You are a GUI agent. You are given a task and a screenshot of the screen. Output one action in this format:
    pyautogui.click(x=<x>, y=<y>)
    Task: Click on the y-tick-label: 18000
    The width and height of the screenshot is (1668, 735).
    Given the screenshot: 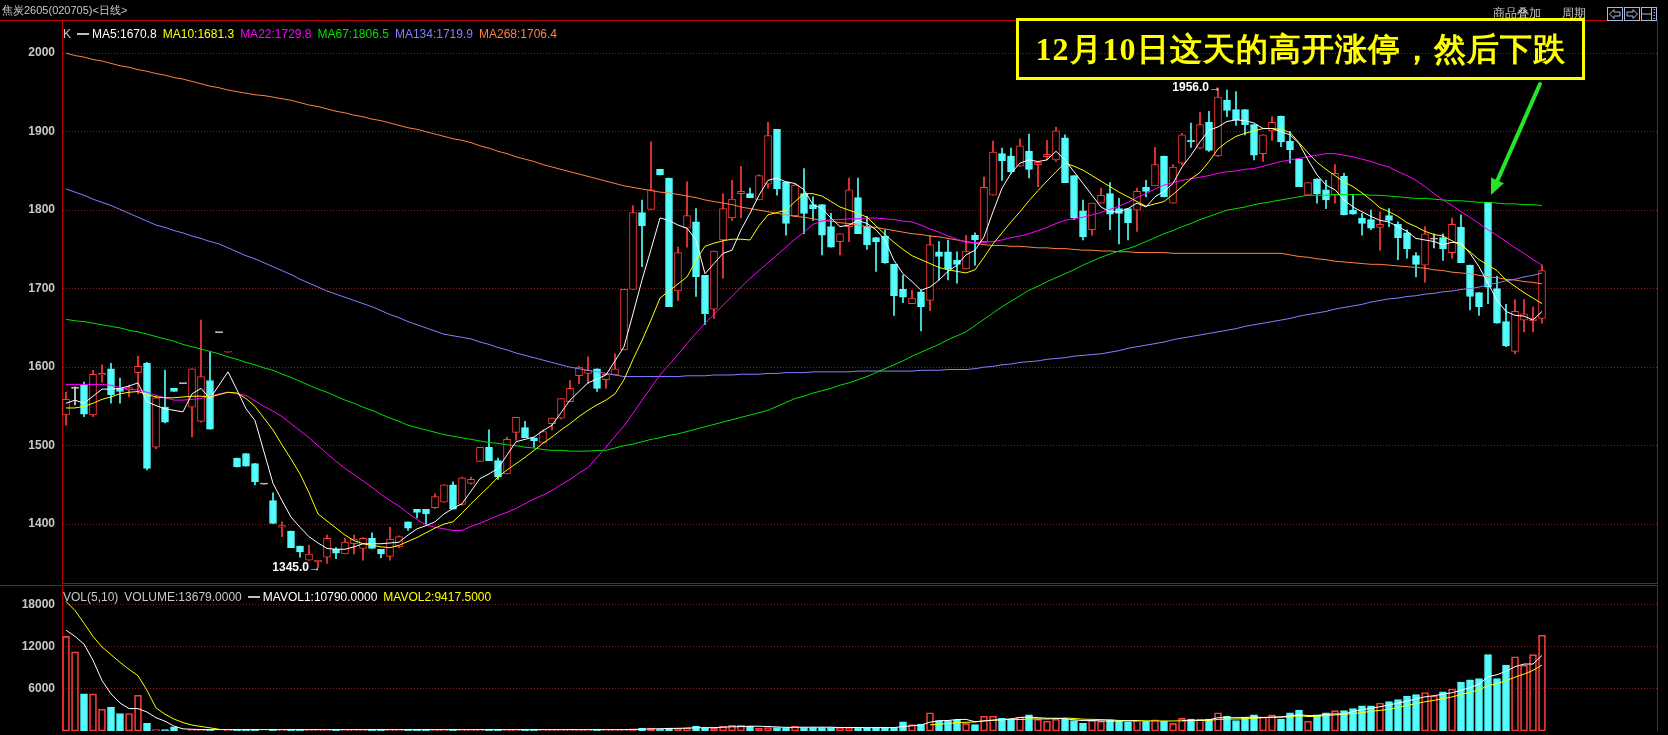 What is the action you would take?
    pyautogui.click(x=38, y=604)
    